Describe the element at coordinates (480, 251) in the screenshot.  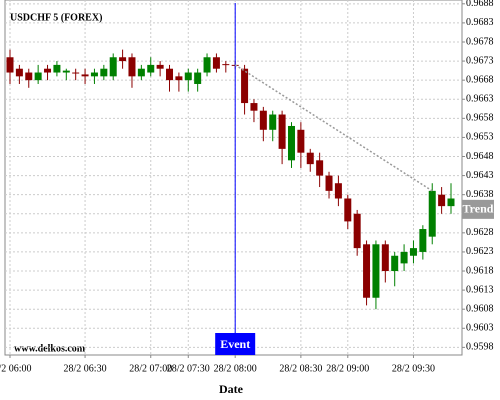
I see `y-tick-label: 0.9623` at that location.